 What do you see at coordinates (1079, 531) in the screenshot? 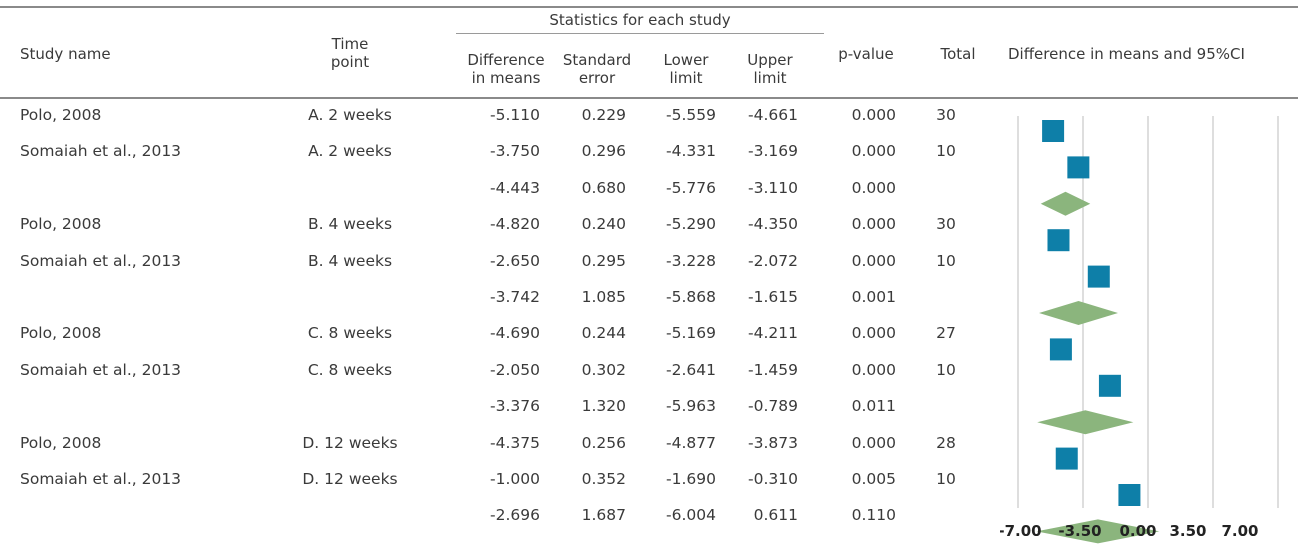
I see `x-tick-label: -3.50` at bounding box center [1079, 531].